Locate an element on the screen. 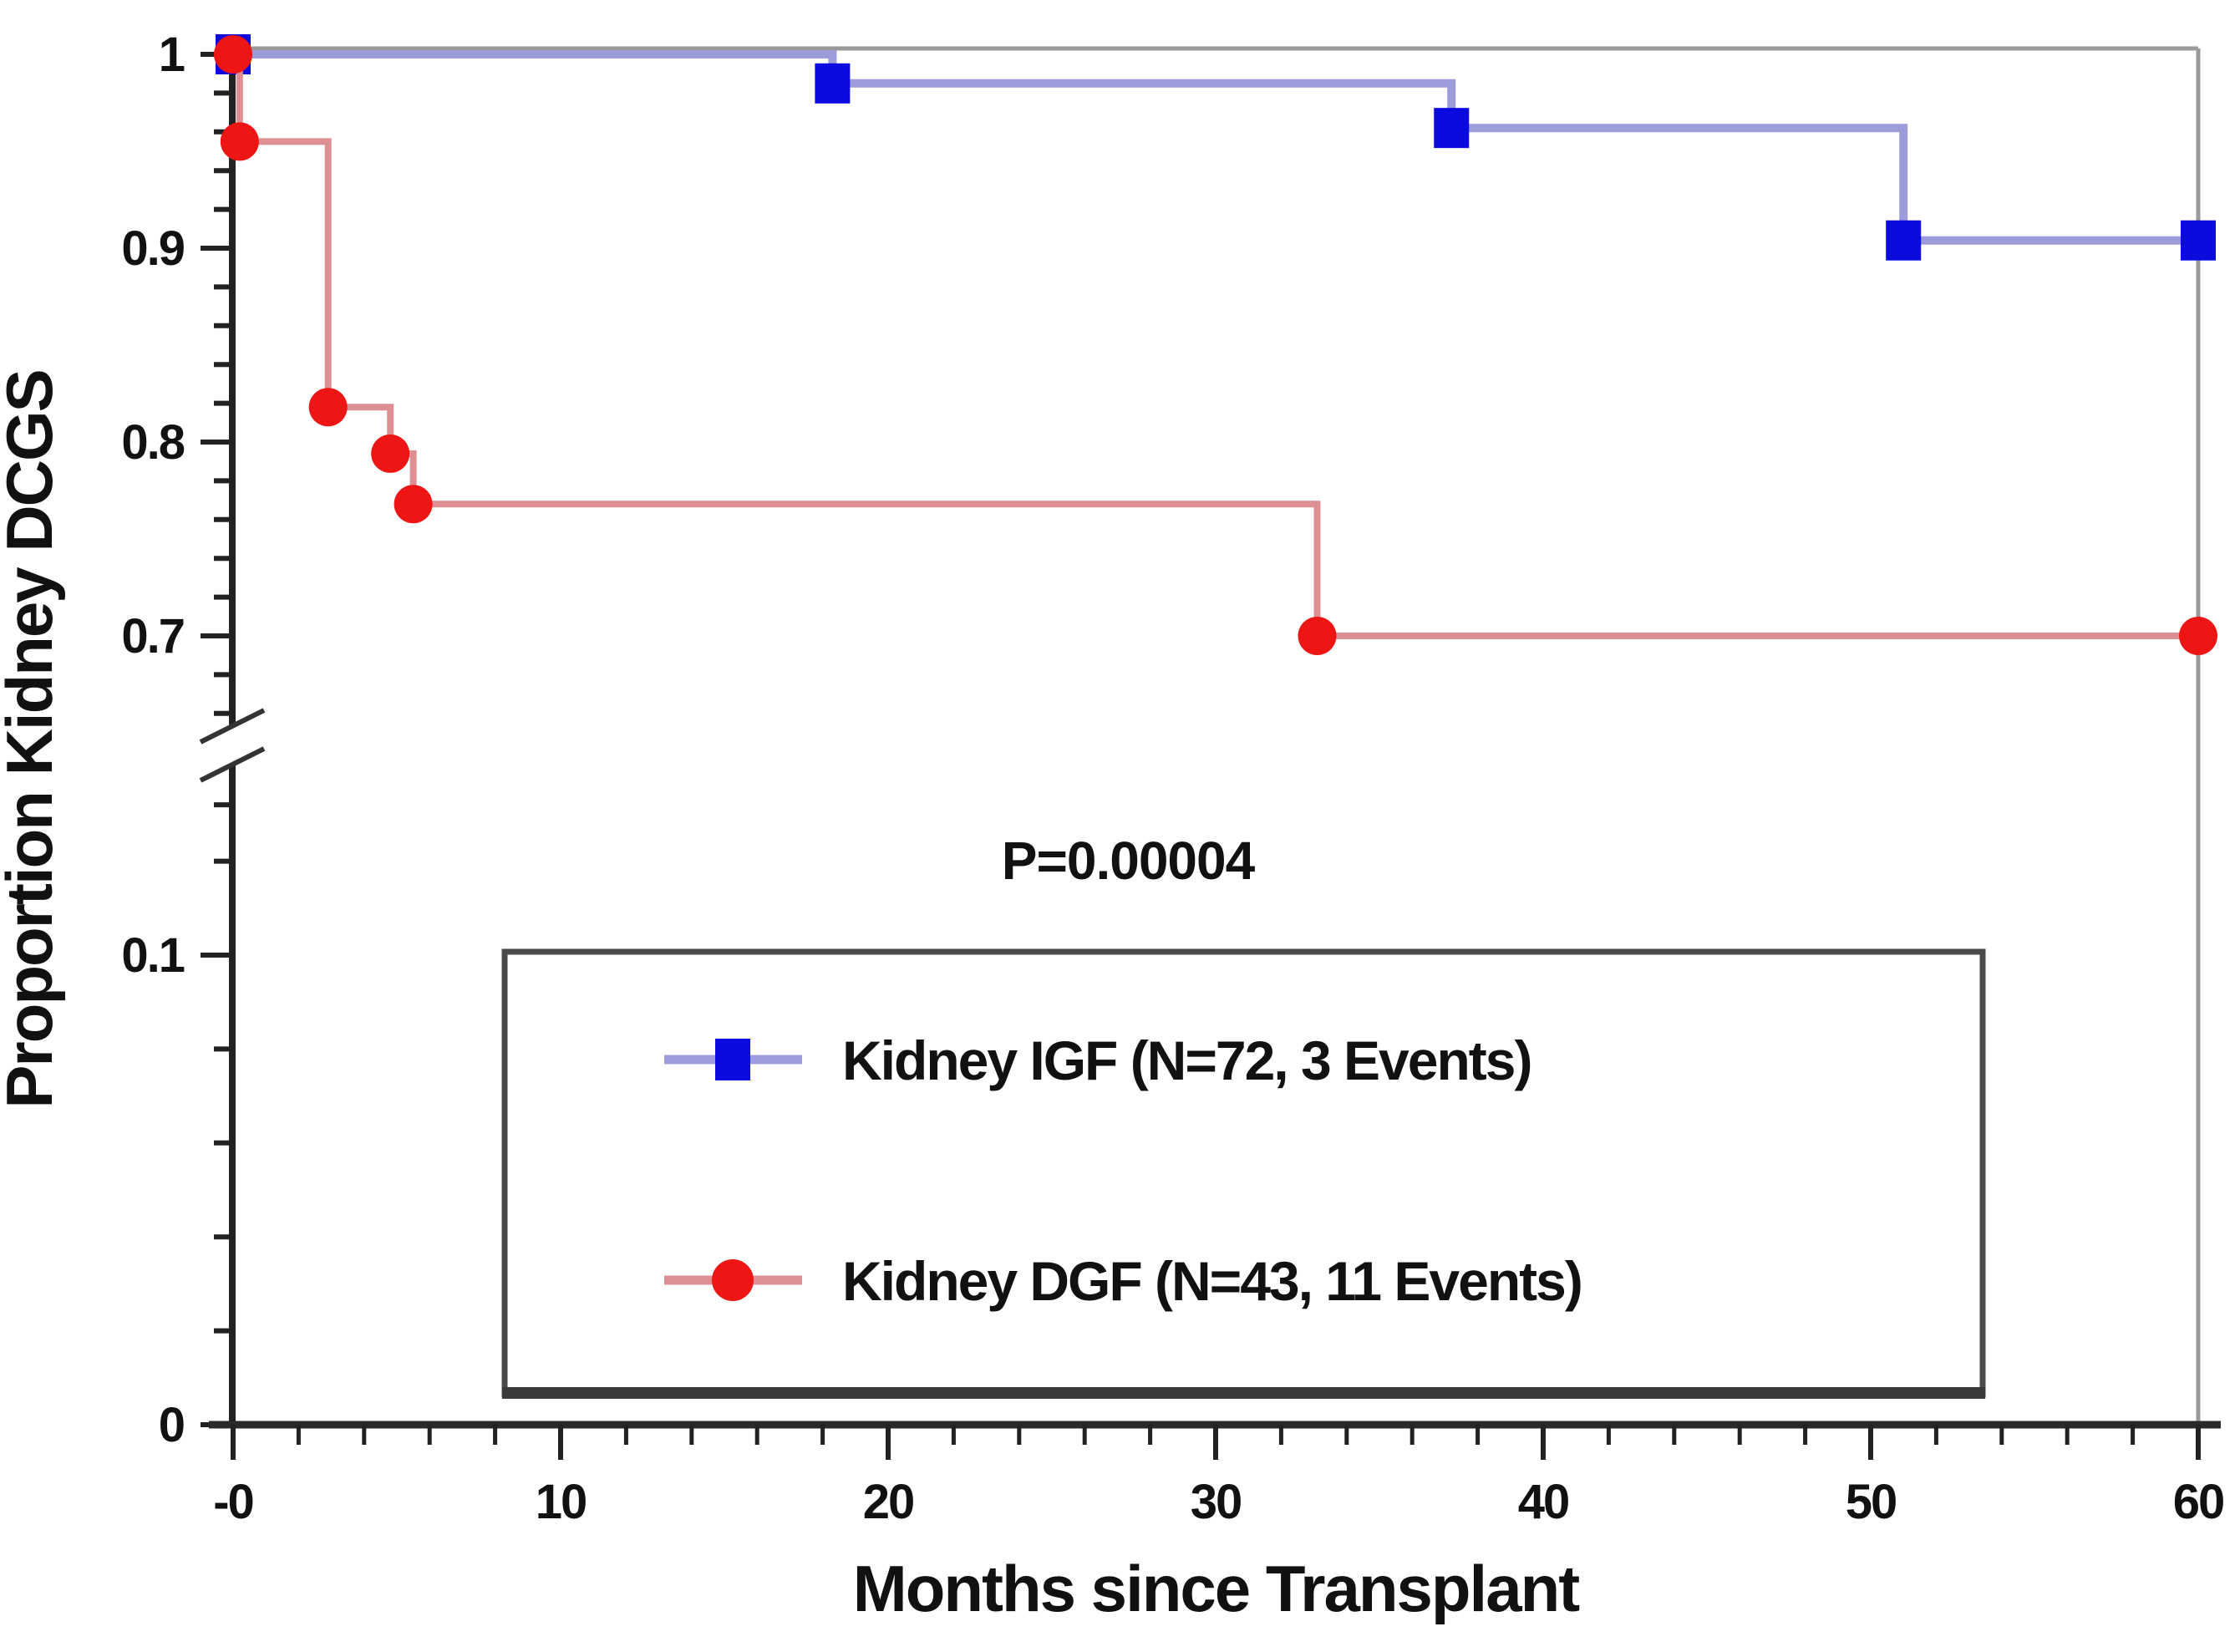 Image resolution: width=2240 pixels, height=1652 pixels. x-tick-label: 30 is located at coordinates (1216, 1502).